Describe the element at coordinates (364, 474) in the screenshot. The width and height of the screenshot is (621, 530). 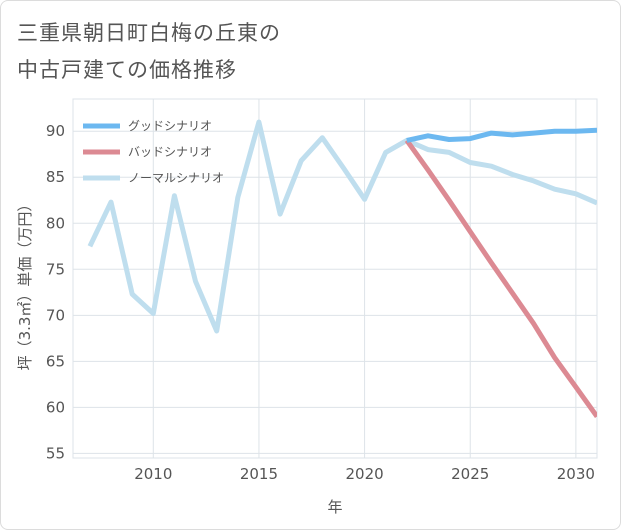
I see `x-tick-label: 2020` at that location.